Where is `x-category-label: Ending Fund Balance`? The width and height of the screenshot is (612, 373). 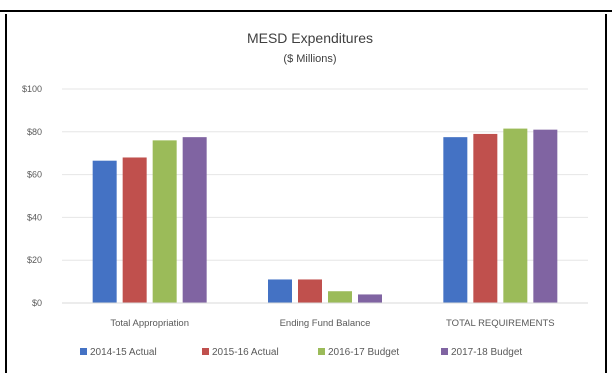 x-category-label: Ending Fund Balance is located at coordinates (325, 323).